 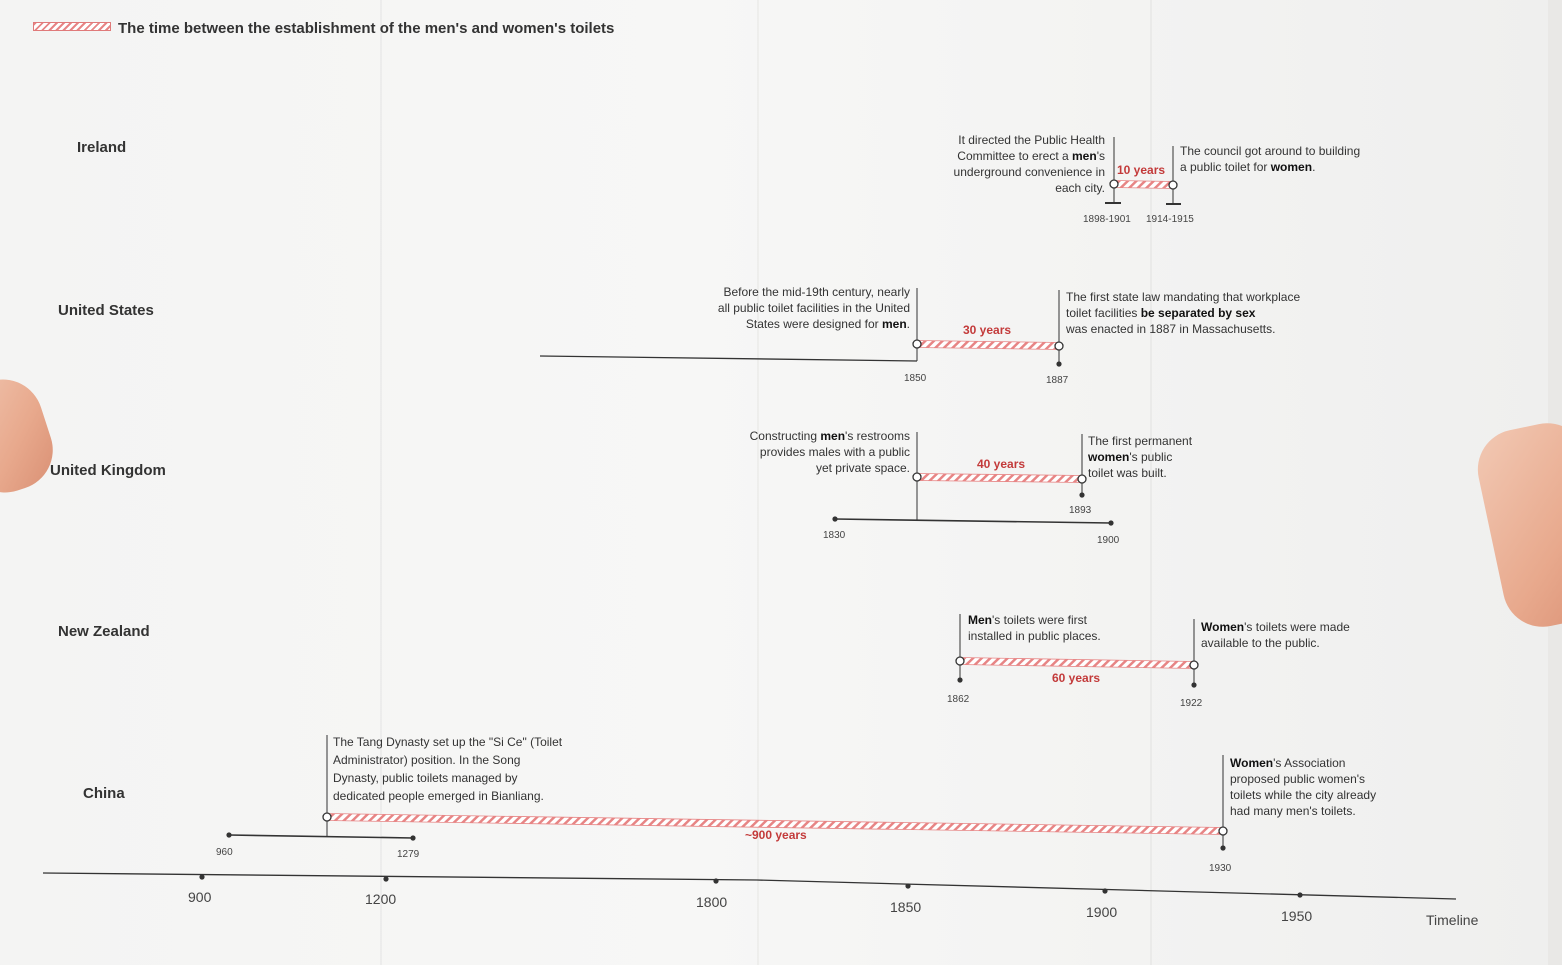 What do you see at coordinates (1059, 364) in the screenshot?
I see `us-women-year-dot` at bounding box center [1059, 364].